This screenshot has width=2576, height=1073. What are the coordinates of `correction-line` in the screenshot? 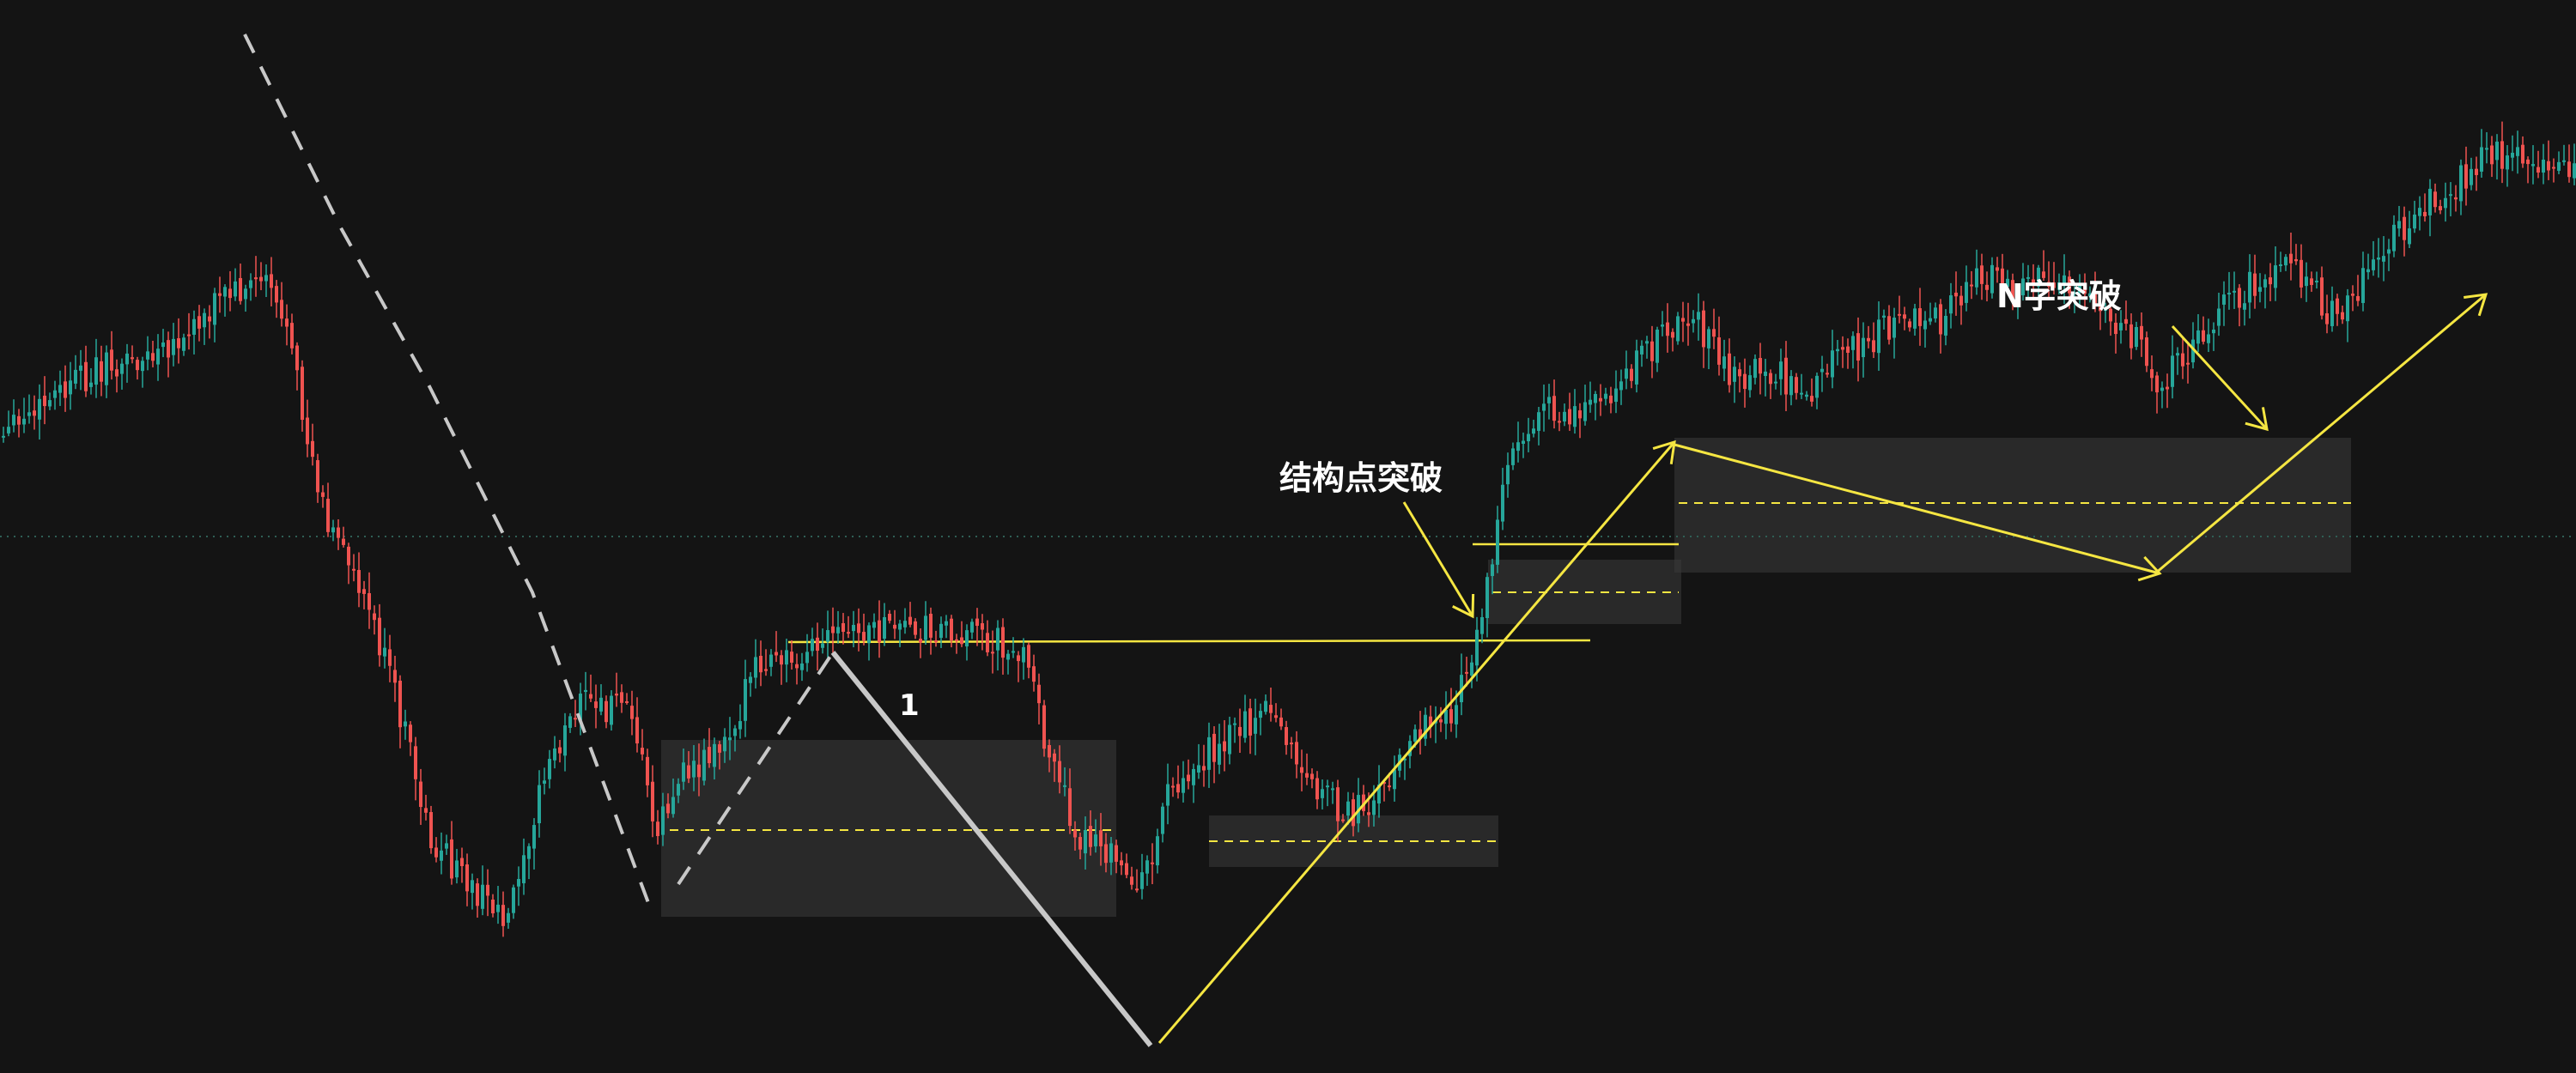 It's located at (1917, 509).